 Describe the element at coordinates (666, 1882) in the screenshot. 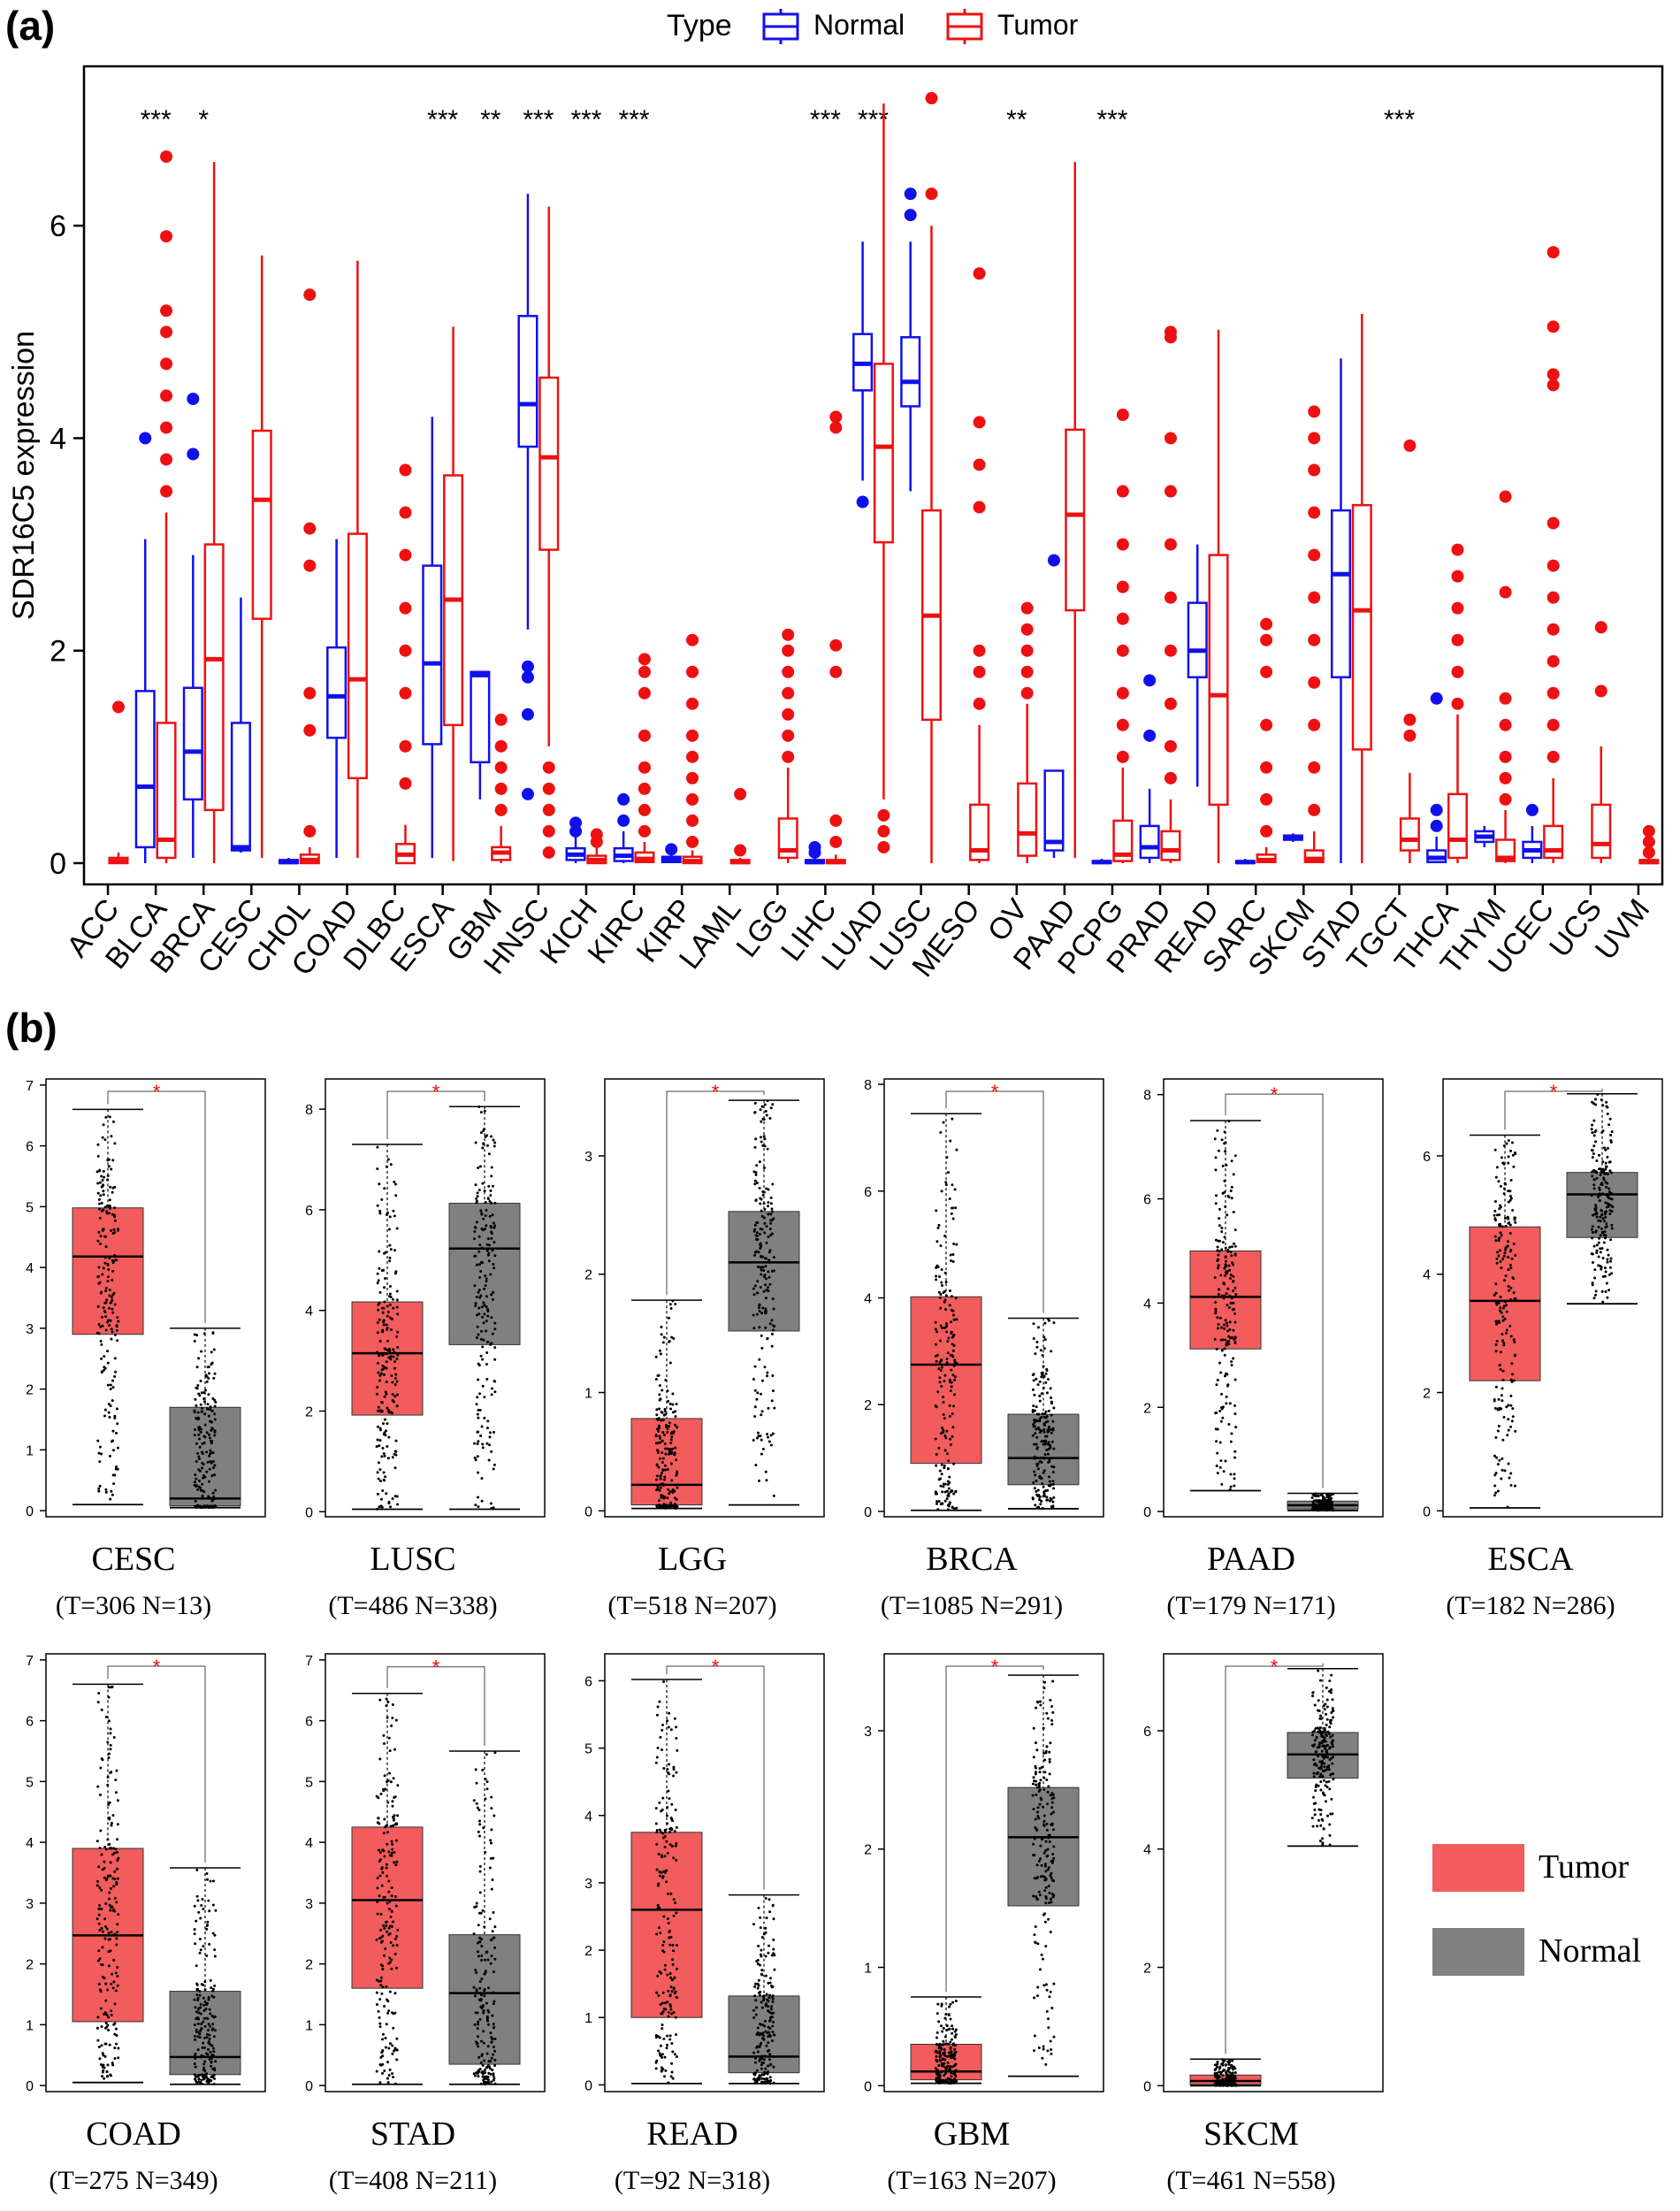

I see `box-tumor` at that location.